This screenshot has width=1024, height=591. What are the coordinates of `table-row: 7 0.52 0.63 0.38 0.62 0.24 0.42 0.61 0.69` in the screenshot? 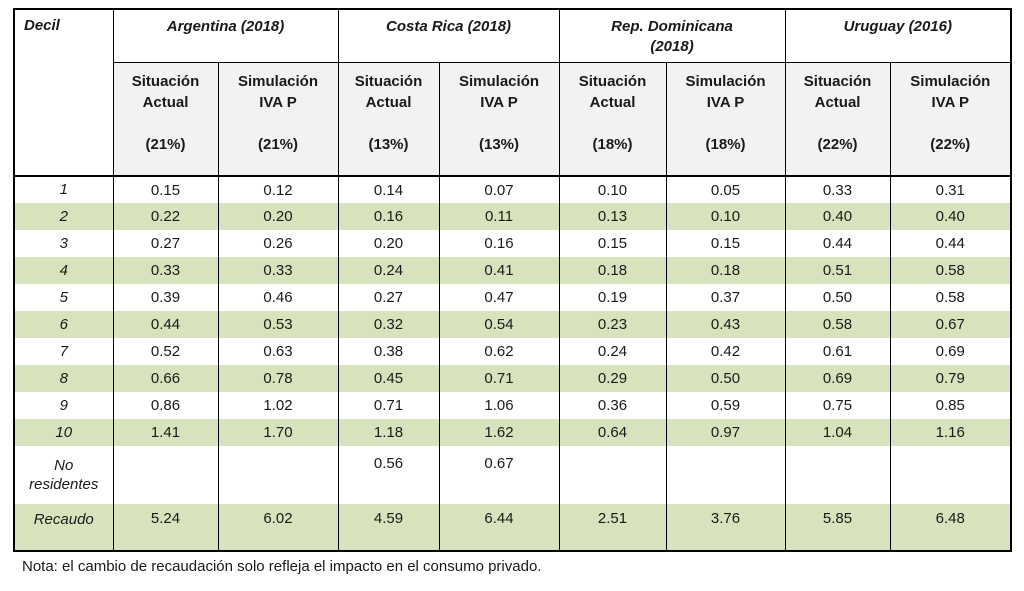 It's located at (512, 351).